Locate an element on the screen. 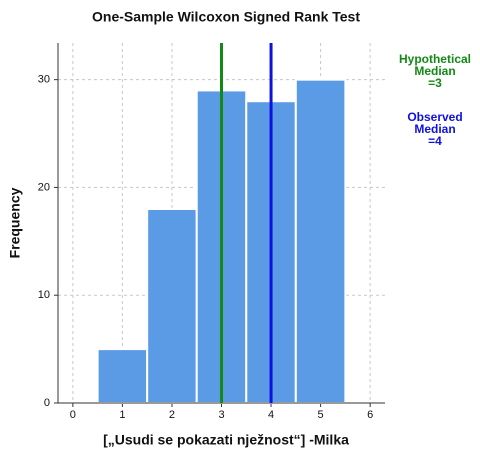  y-tick-label: 20 is located at coordinates (44, 187).